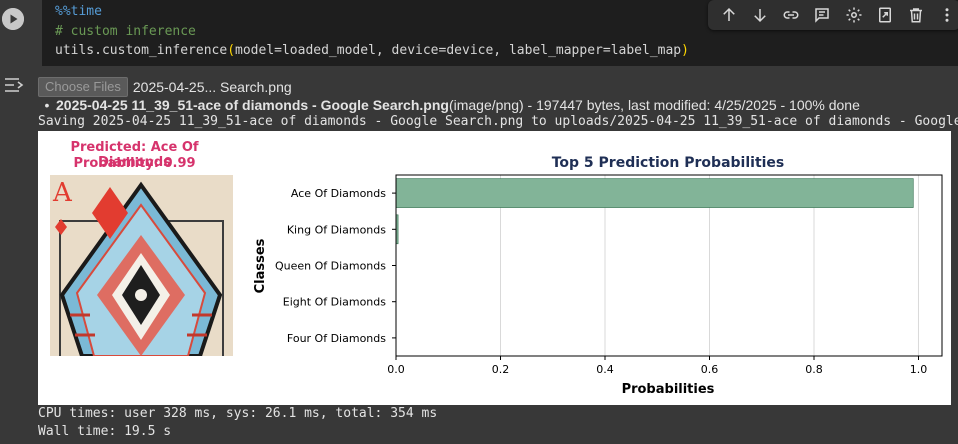  What do you see at coordinates (501, 369) in the screenshot?
I see `x-tick-label: 0.2` at bounding box center [501, 369].